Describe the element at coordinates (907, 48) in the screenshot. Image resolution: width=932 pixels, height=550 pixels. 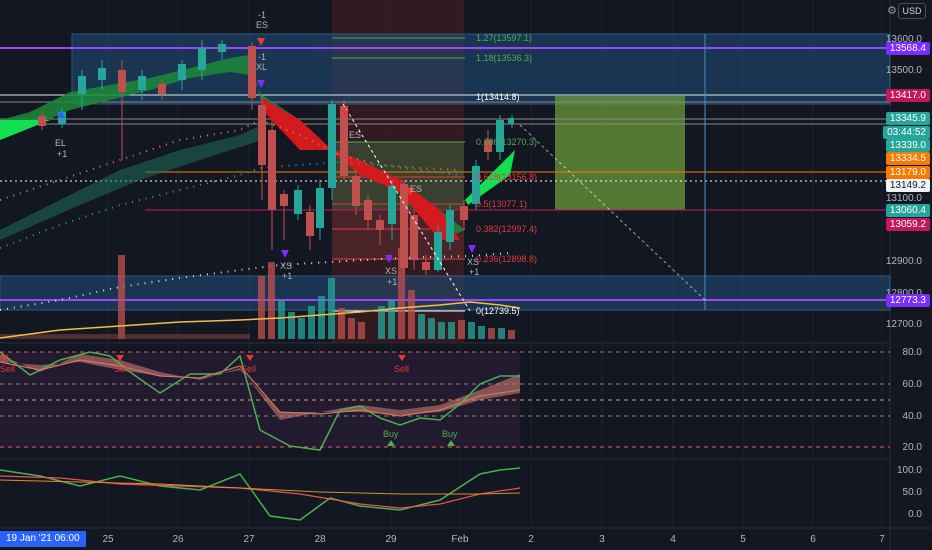
I see `price-tag: 13568.4` at that location.